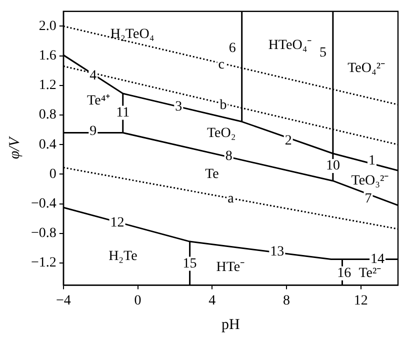  What do you see at coordinates (43, 263) in the screenshot?
I see `y-tick-label: −1.2` at bounding box center [43, 263].